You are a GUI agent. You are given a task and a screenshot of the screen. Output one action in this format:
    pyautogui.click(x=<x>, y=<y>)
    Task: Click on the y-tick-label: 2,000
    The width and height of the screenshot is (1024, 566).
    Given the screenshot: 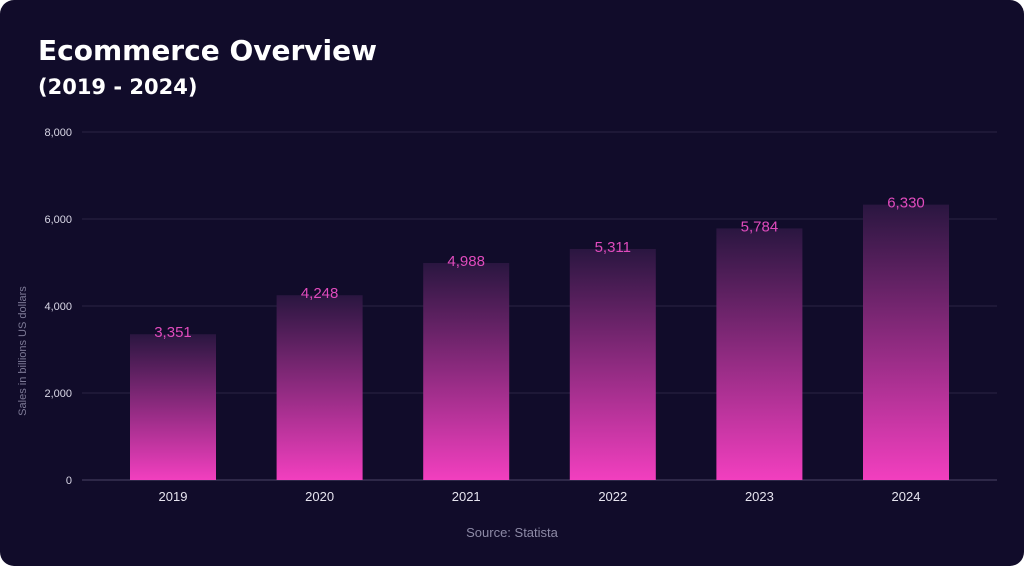 What is the action you would take?
    pyautogui.click(x=58, y=394)
    